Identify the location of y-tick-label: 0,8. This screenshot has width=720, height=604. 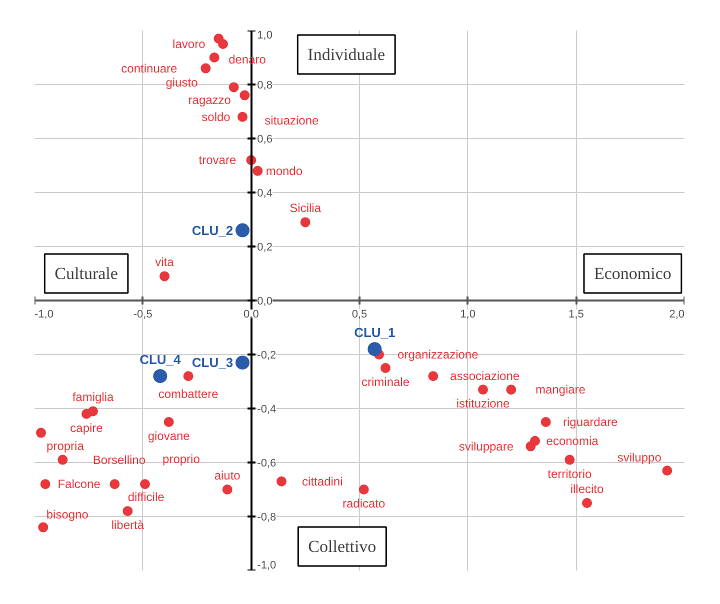
(264, 86).